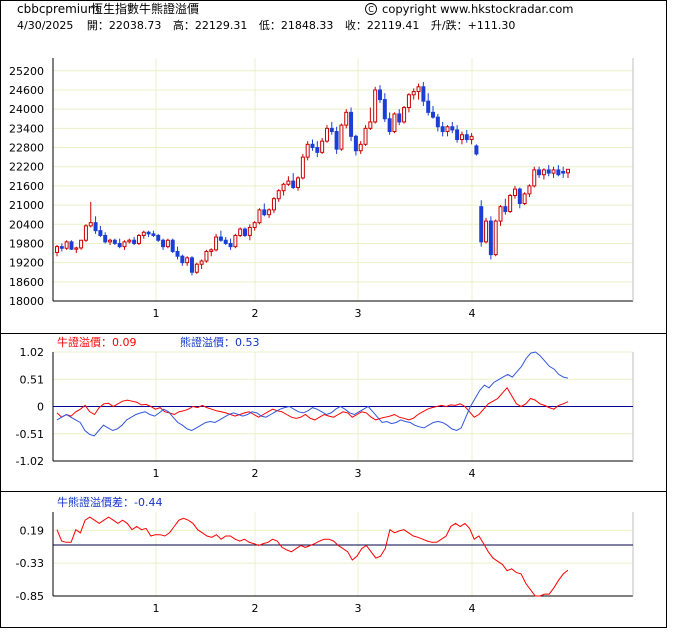  Describe the element at coordinates (255, 608) in the screenshot. I see `diff-x-tick-2: 2` at that location.